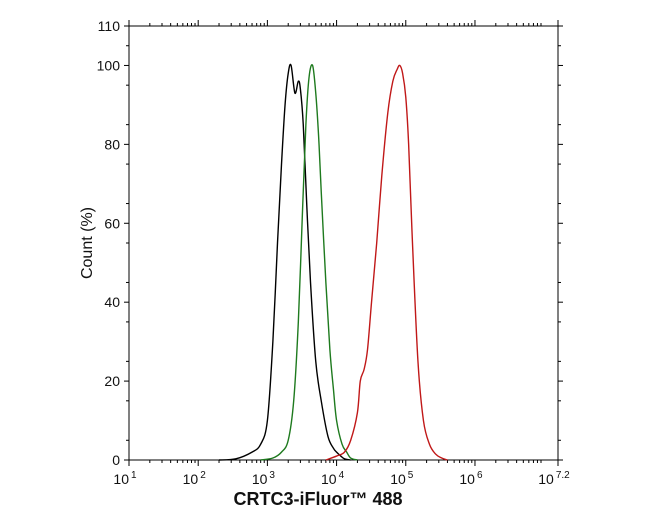 The image size is (650, 520). Describe the element at coordinates (109, 65) in the screenshot. I see `y-tick-label: 100` at that location.